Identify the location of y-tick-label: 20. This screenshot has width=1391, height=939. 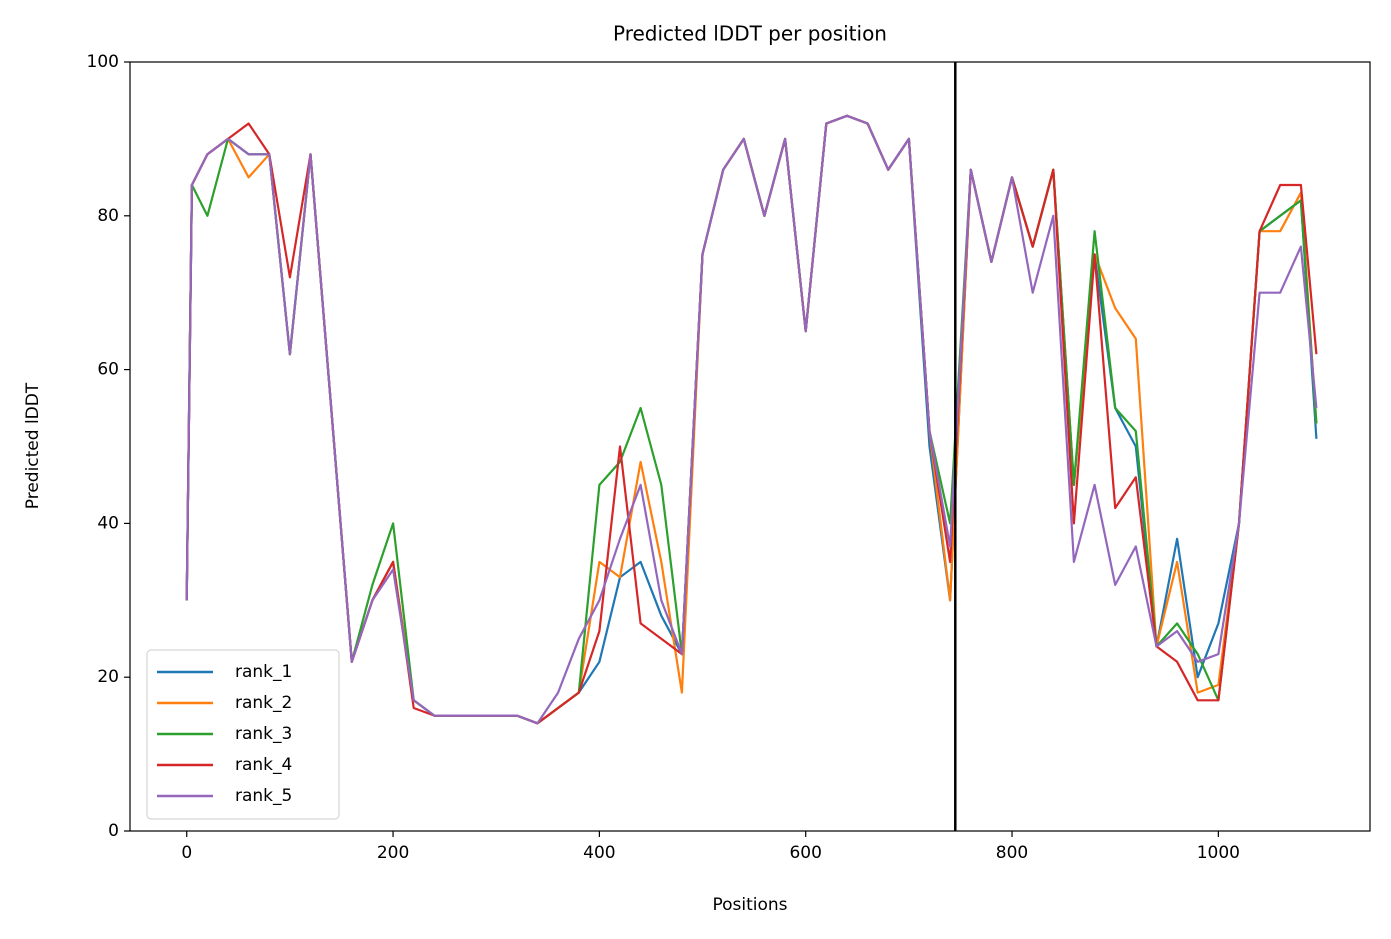
(108, 677).